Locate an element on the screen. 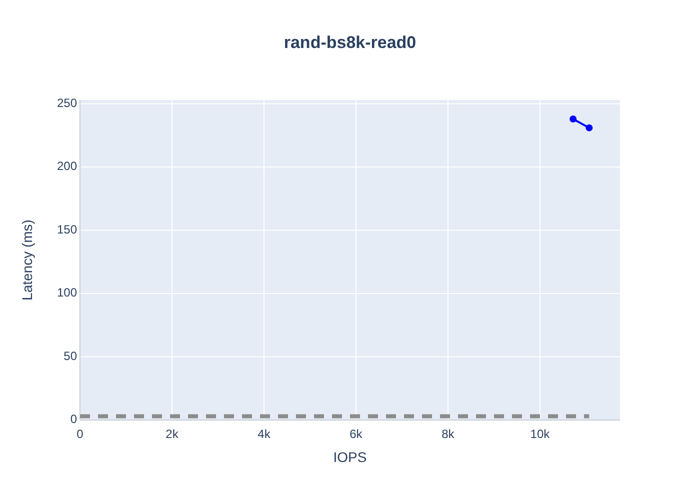 The image size is (700, 500). x-axis-title: IOPS is located at coordinates (350, 456).